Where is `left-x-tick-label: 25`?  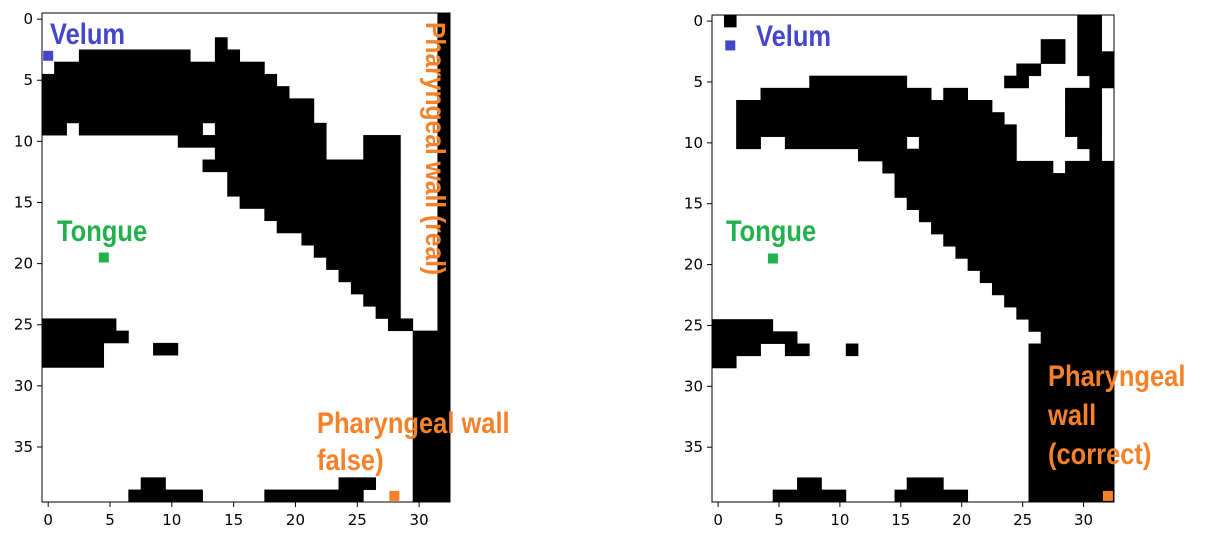 left-x-tick-label: 25 is located at coordinates (357, 520).